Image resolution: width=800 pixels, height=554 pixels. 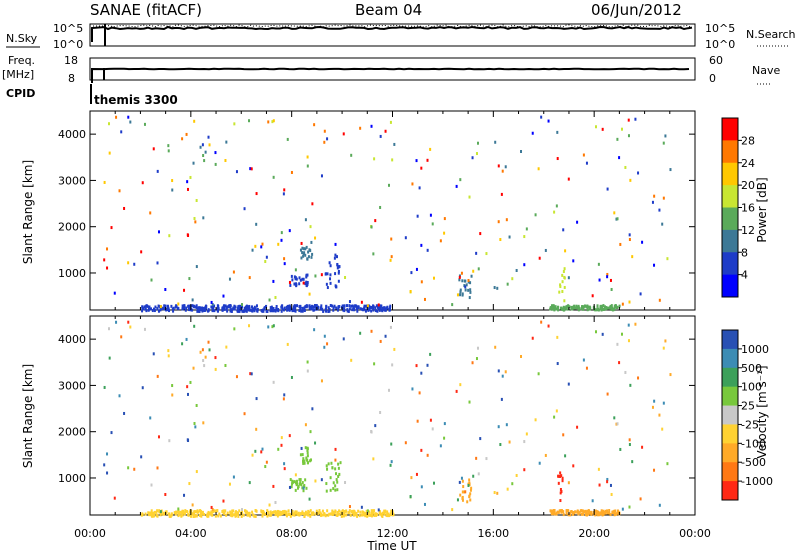 I want to click on x-tick-label: 04:00, so click(x=191, y=533).